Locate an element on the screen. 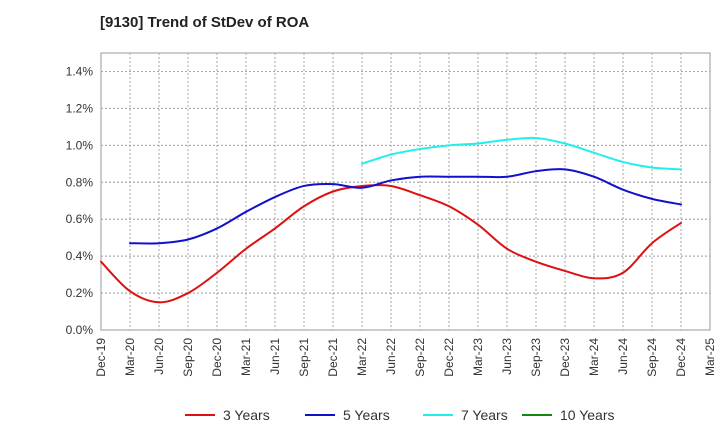 Image resolution: width=720 pixels, height=440 pixels. y-tick-label: 0.2% is located at coordinates (80, 293).